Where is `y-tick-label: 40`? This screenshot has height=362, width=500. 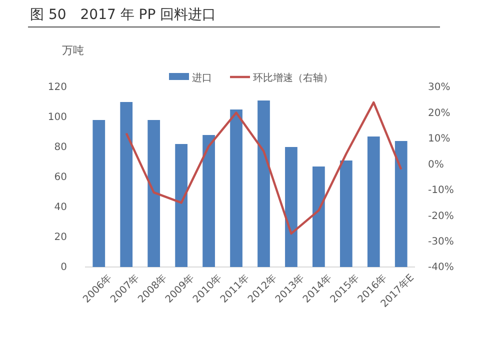
y-tick-label: 40 is located at coordinates (60, 208).